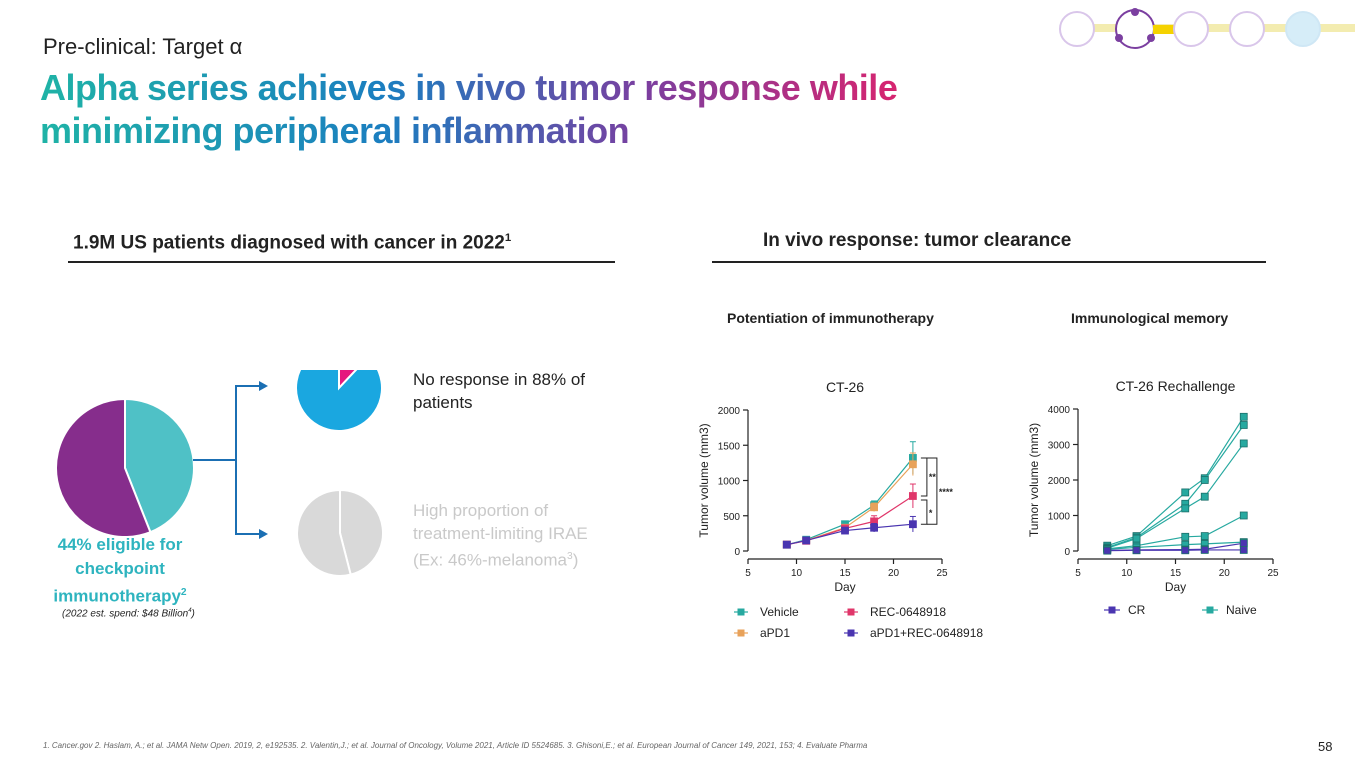  What do you see at coordinates (499, 391) in the screenshot?
I see `no-response-label: No response in 88% of patients` at bounding box center [499, 391].